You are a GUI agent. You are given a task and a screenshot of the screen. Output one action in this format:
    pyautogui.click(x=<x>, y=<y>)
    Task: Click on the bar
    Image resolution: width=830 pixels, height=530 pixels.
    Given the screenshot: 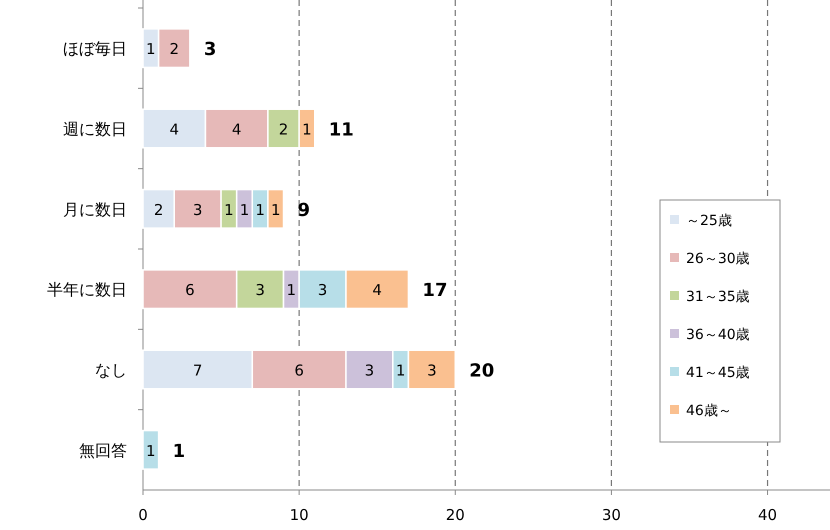 What is the action you would take?
    pyautogui.click(x=151, y=450)
    